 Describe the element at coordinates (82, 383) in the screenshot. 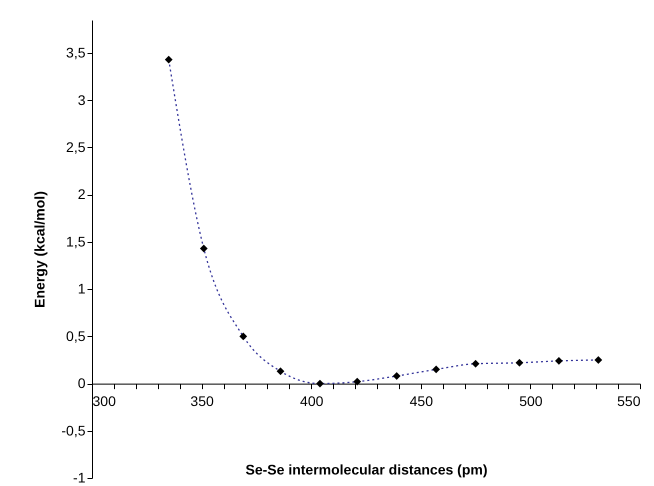

I see `y-tick-label: 0` at that location.